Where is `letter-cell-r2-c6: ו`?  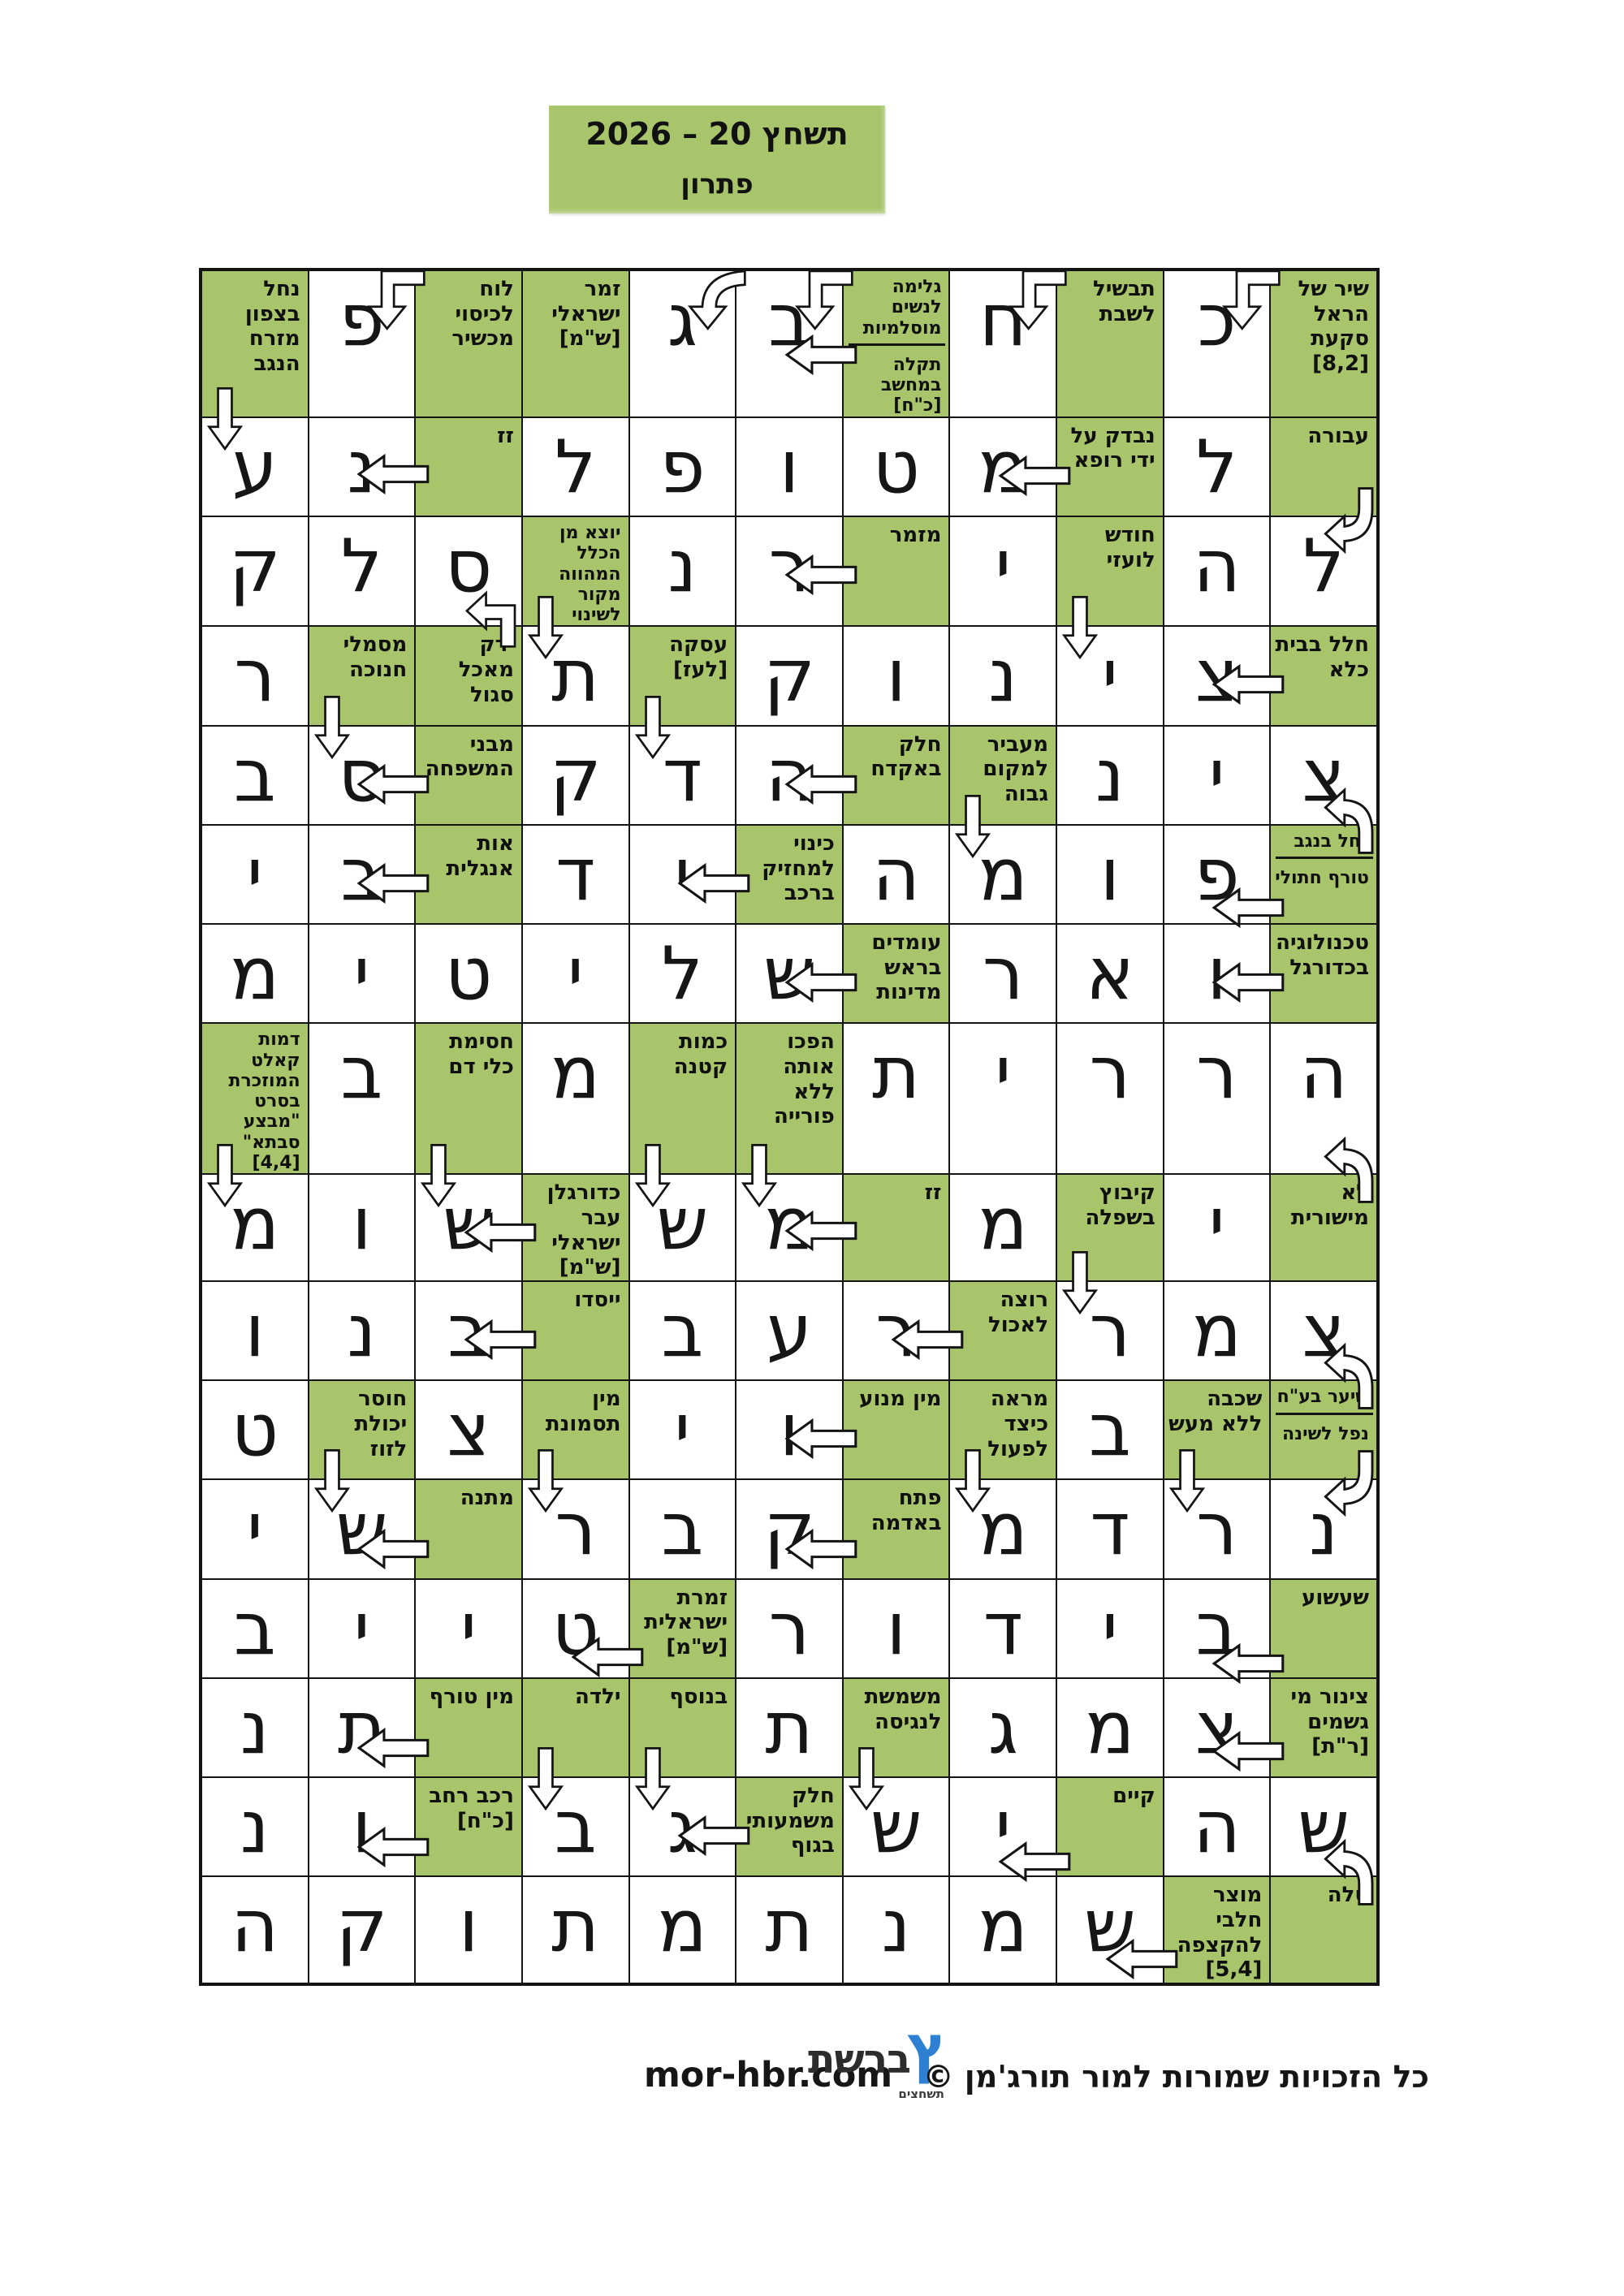 letter-cell-r2-c6: ו is located at coordinates (789, 466).